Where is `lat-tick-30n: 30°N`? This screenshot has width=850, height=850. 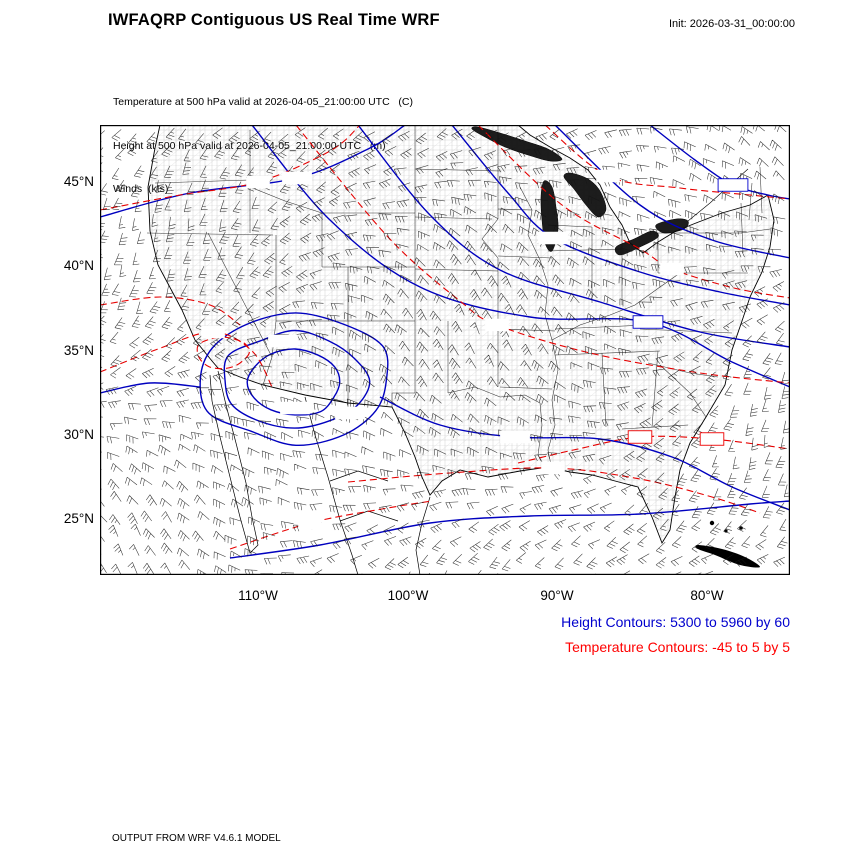 lat-tick-30n: 30°N is located at coordinates (78, 434).